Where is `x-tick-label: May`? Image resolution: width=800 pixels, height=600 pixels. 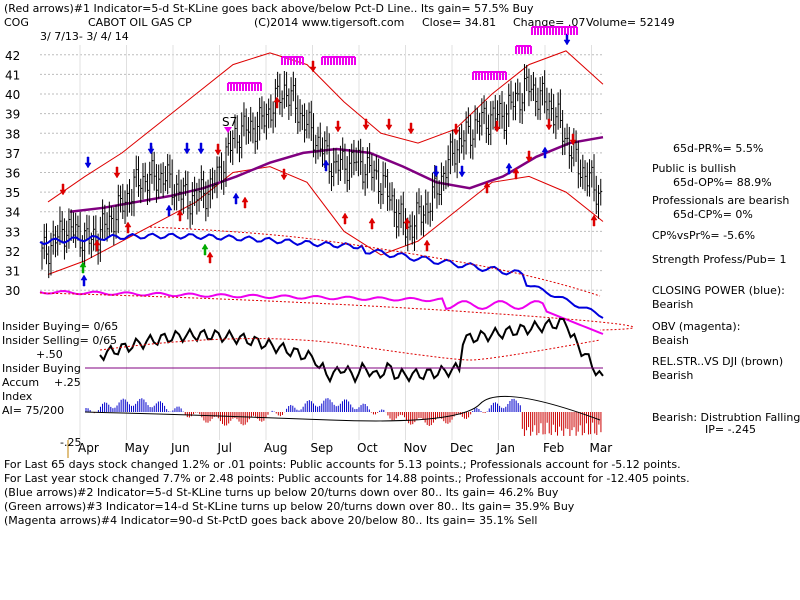 x-tick-label: May is located at coordinates (137, 448).